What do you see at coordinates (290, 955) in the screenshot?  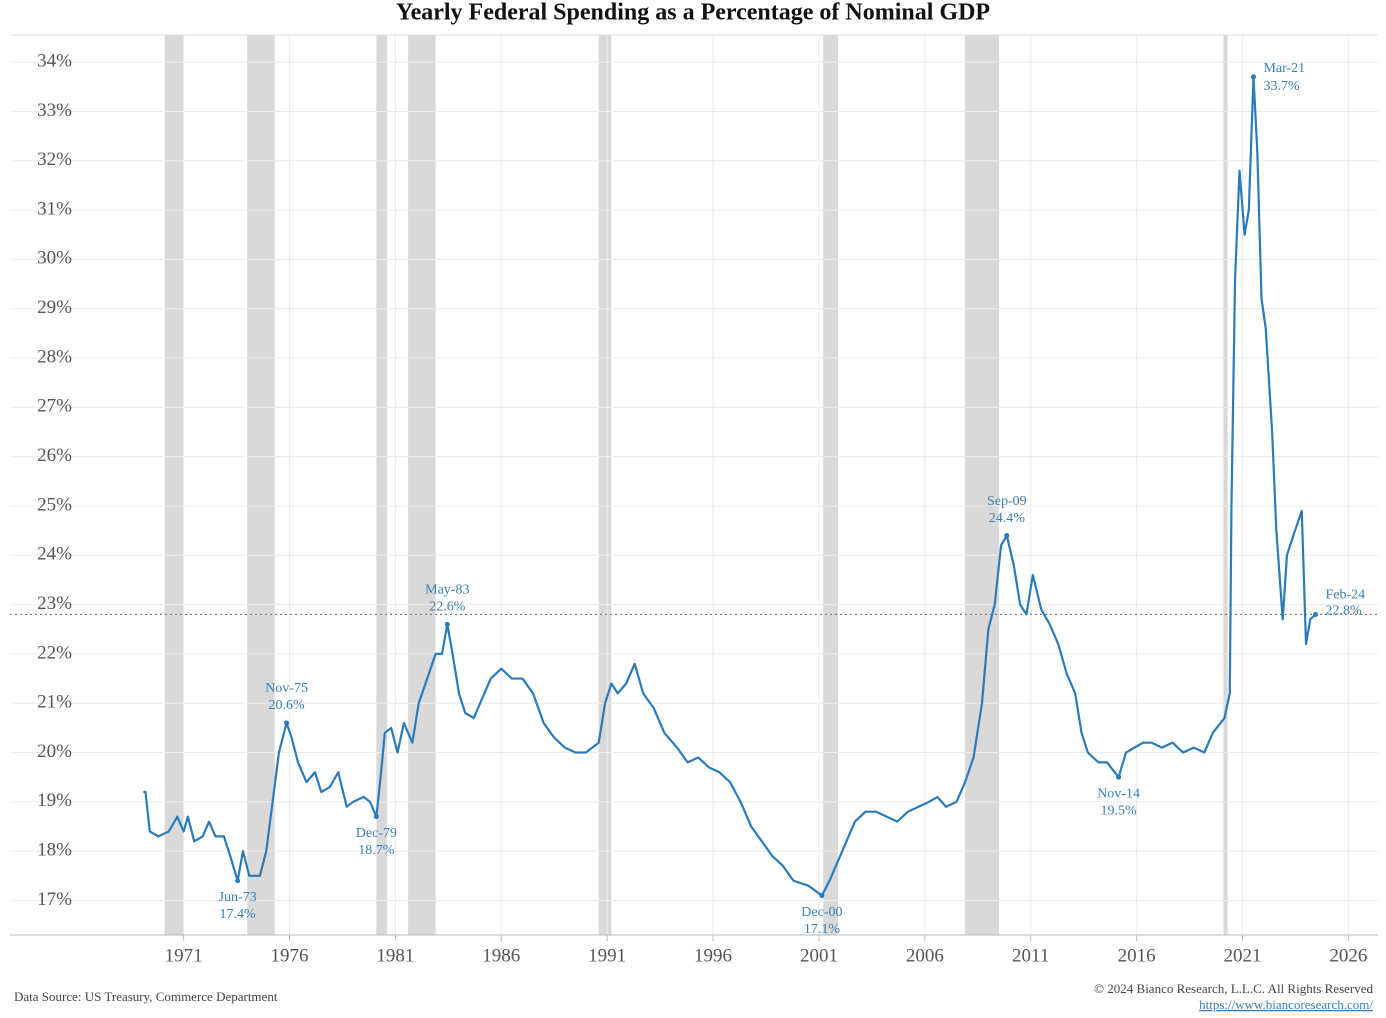 I see `x-tick-label: 1976` at bounding box center [290, 955].